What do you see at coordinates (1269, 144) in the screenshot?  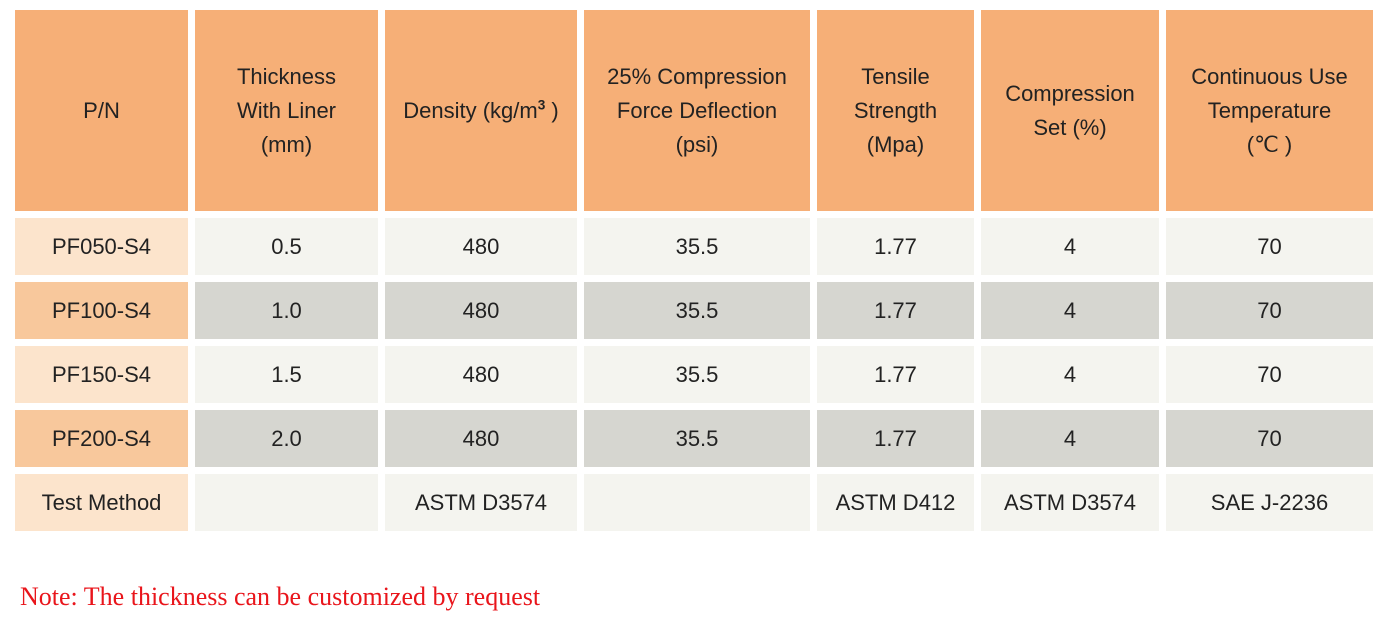 I see `header-label: (℃ )` at bounding box center [1269, 144].